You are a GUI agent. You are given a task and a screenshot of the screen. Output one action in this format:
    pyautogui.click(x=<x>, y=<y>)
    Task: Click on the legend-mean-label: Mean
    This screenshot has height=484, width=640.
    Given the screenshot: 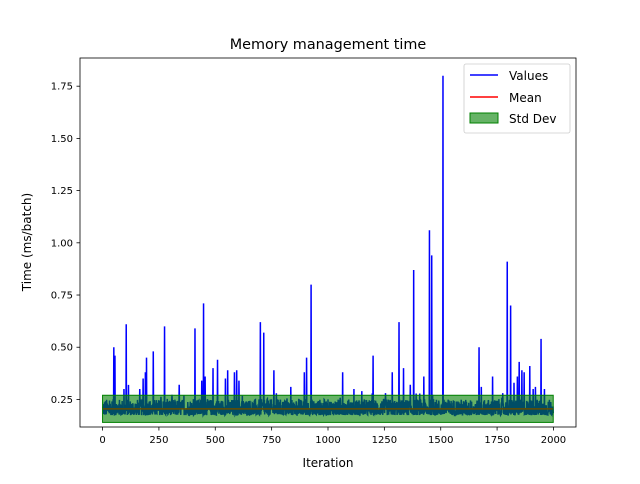 What is the action you would take?
    pyautogui.click(x=525, y=98)
    